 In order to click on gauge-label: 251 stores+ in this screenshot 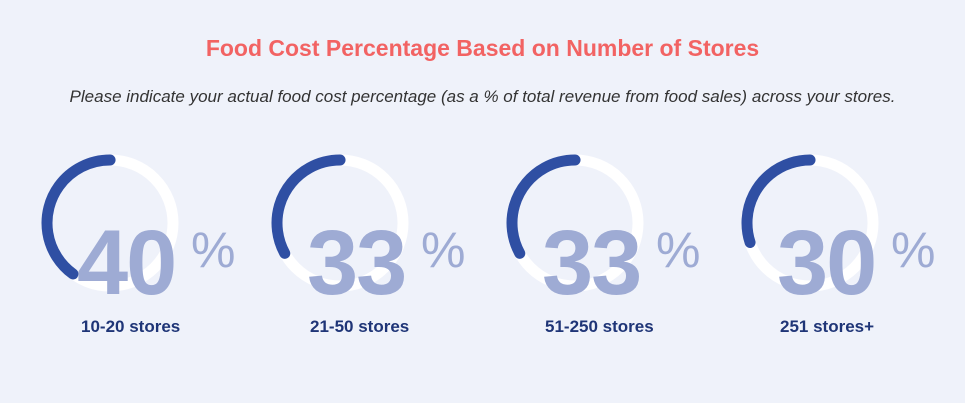, I will do `click(827, 326)`.